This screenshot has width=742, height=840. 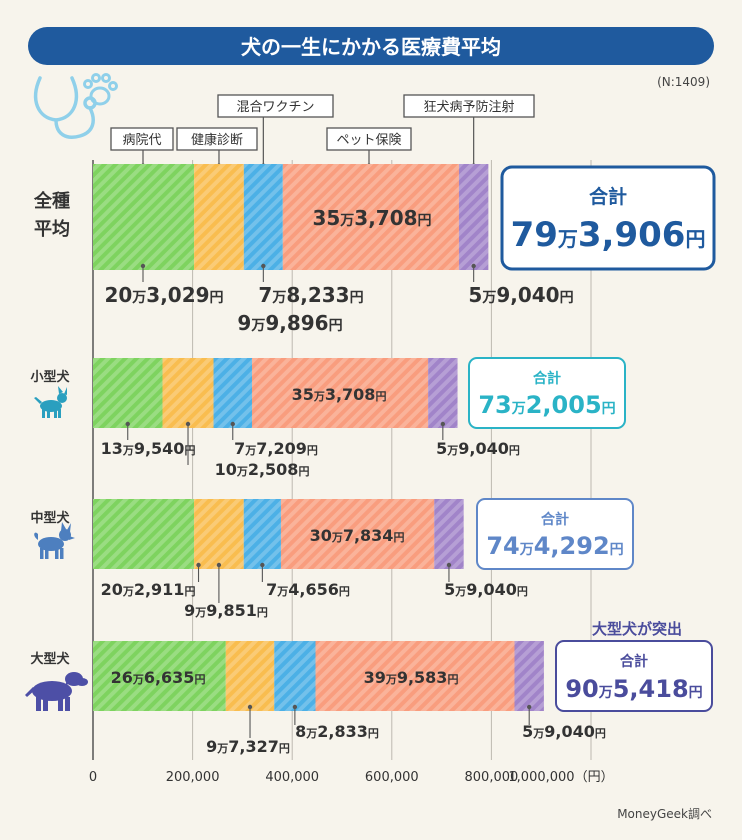 I want to click on value-label-hospital: 13万9,540円, so click(x=148, y=448).